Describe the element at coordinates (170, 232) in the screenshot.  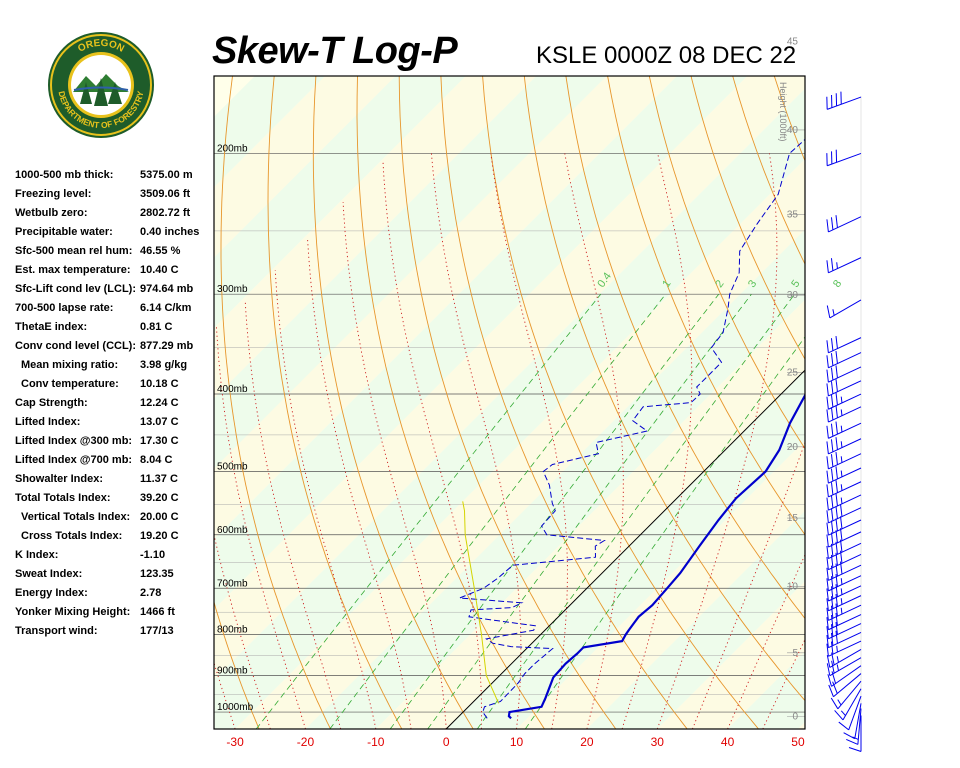
I see `index-value: 0.40 inches` at that location.